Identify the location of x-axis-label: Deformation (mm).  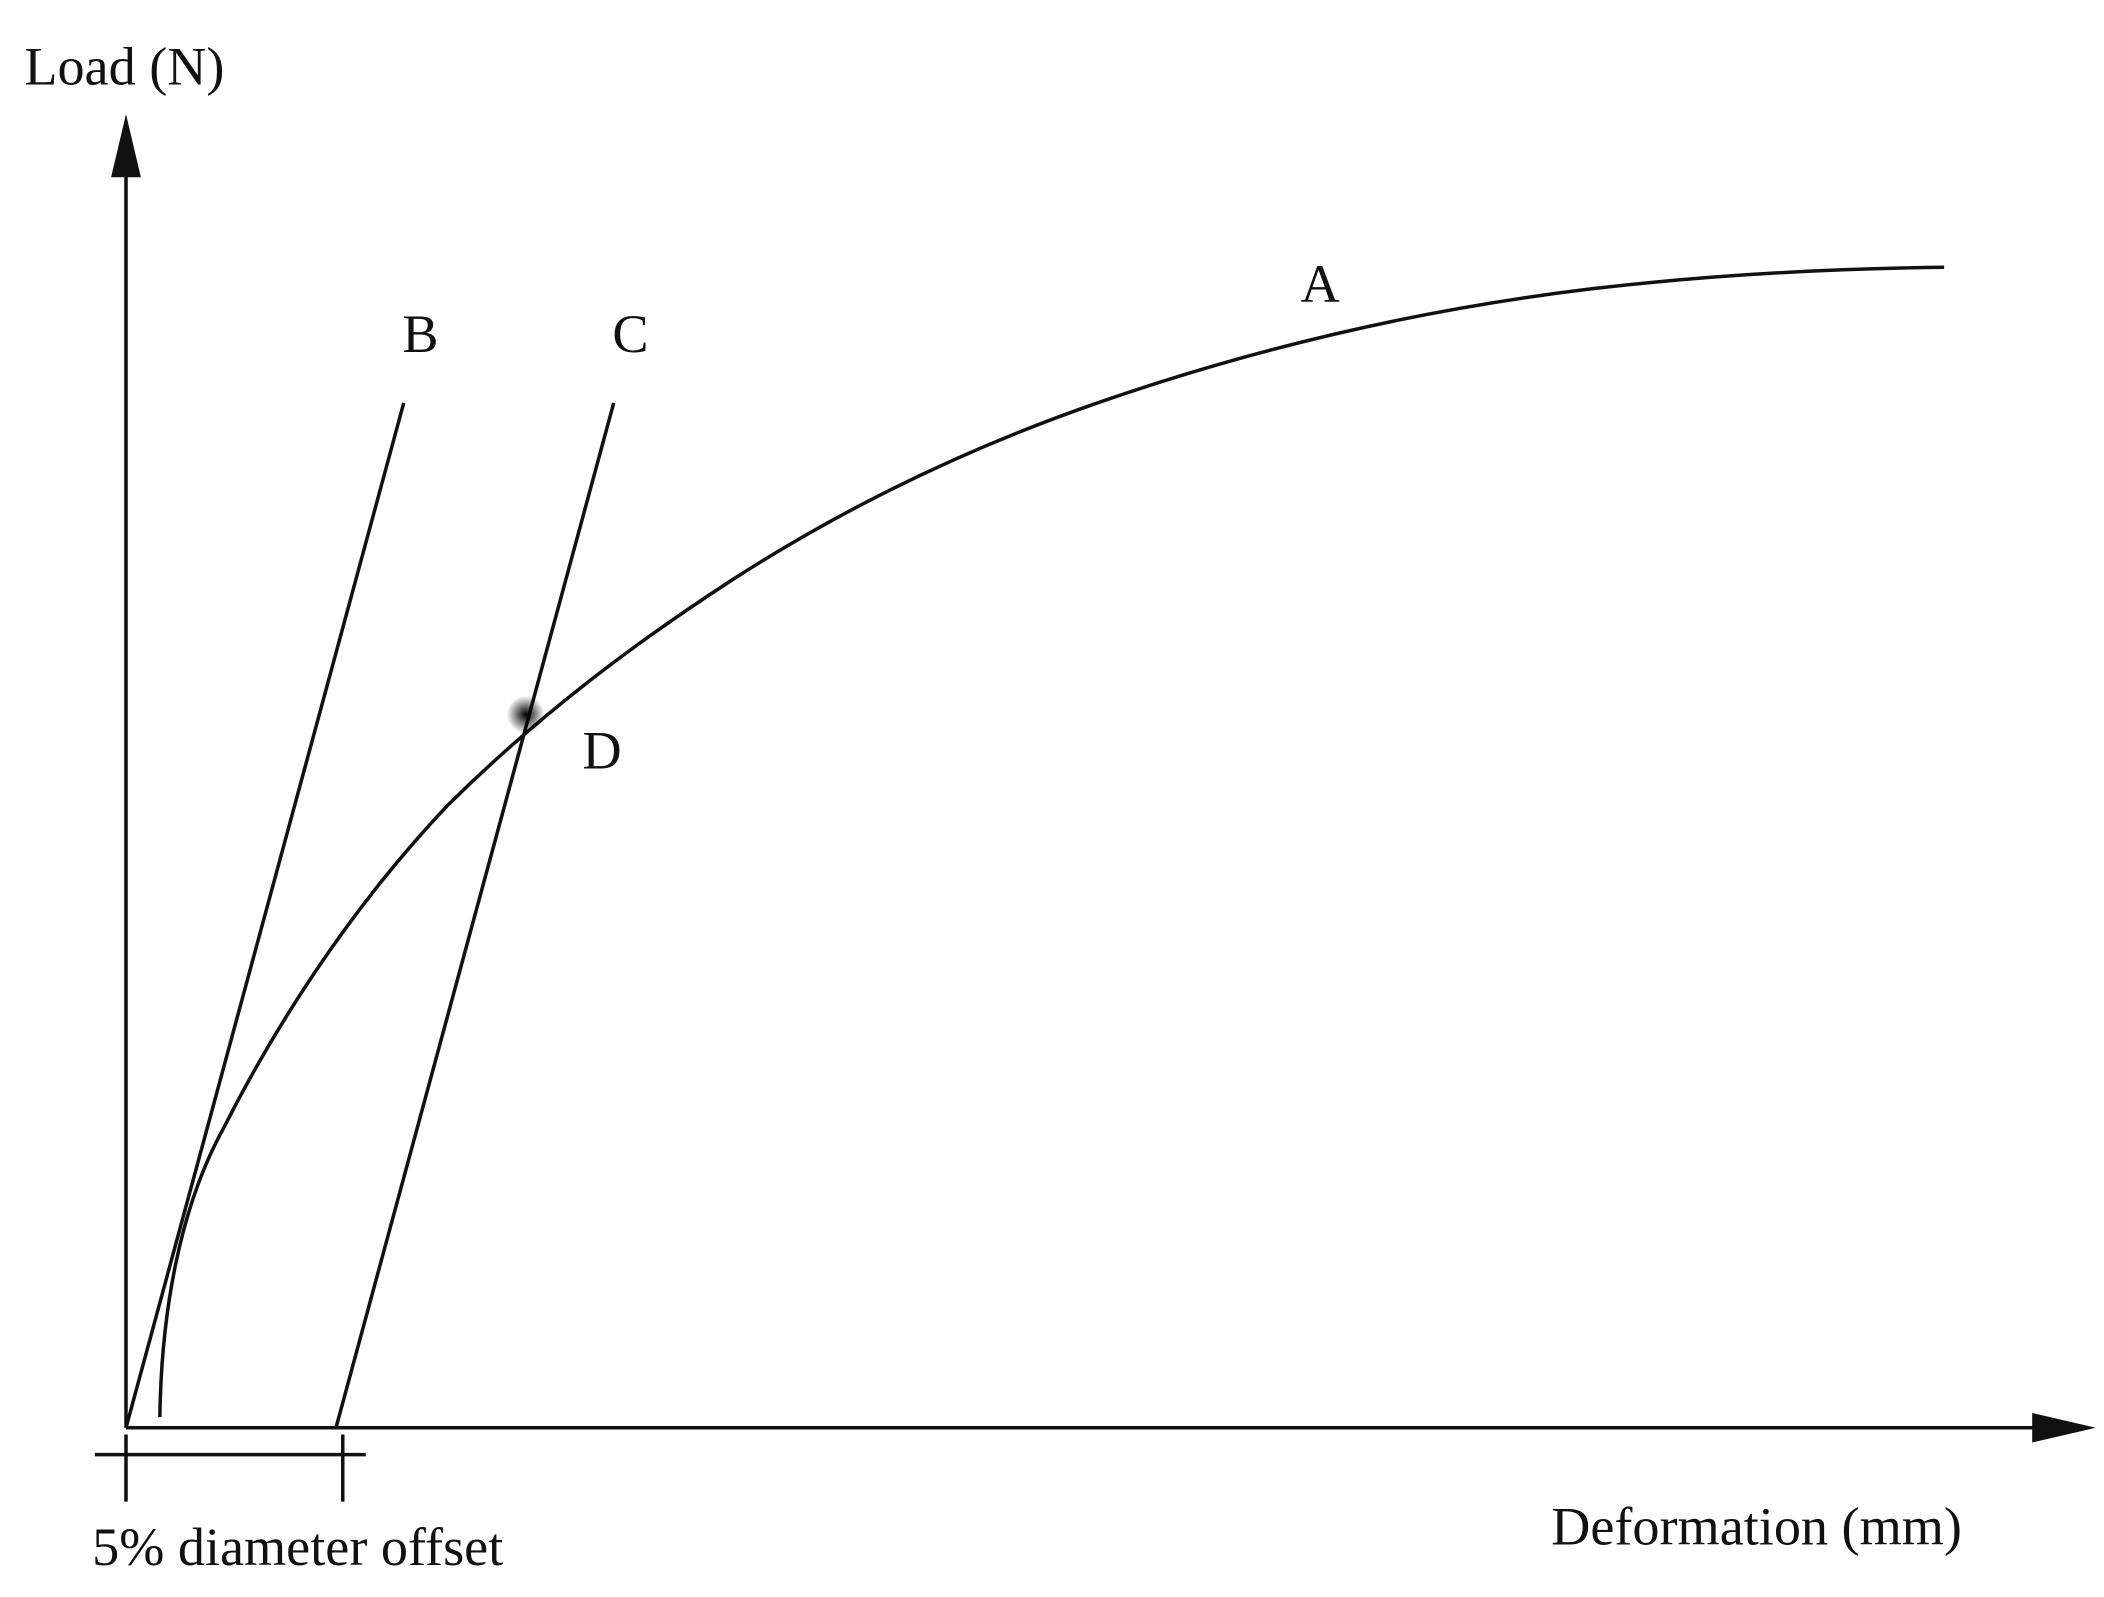
(1756, 1527).